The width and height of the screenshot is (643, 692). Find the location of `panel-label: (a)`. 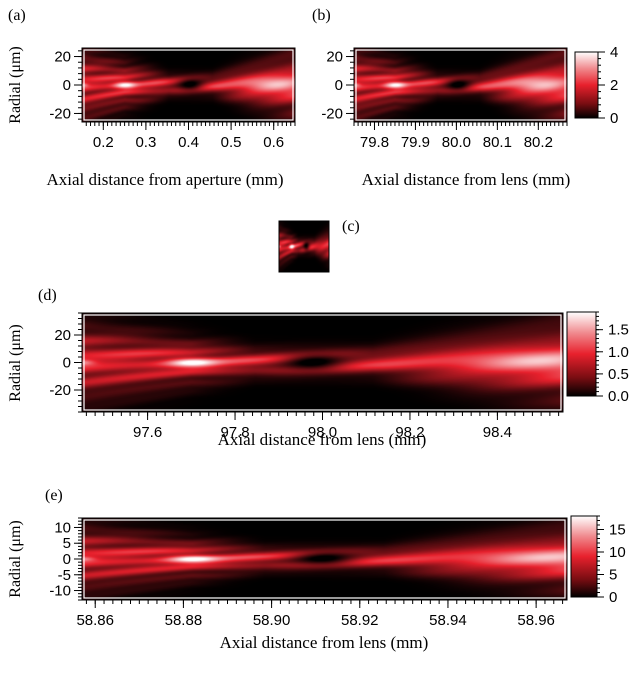

panel-label: (a) is located at coordinates (17, 15).